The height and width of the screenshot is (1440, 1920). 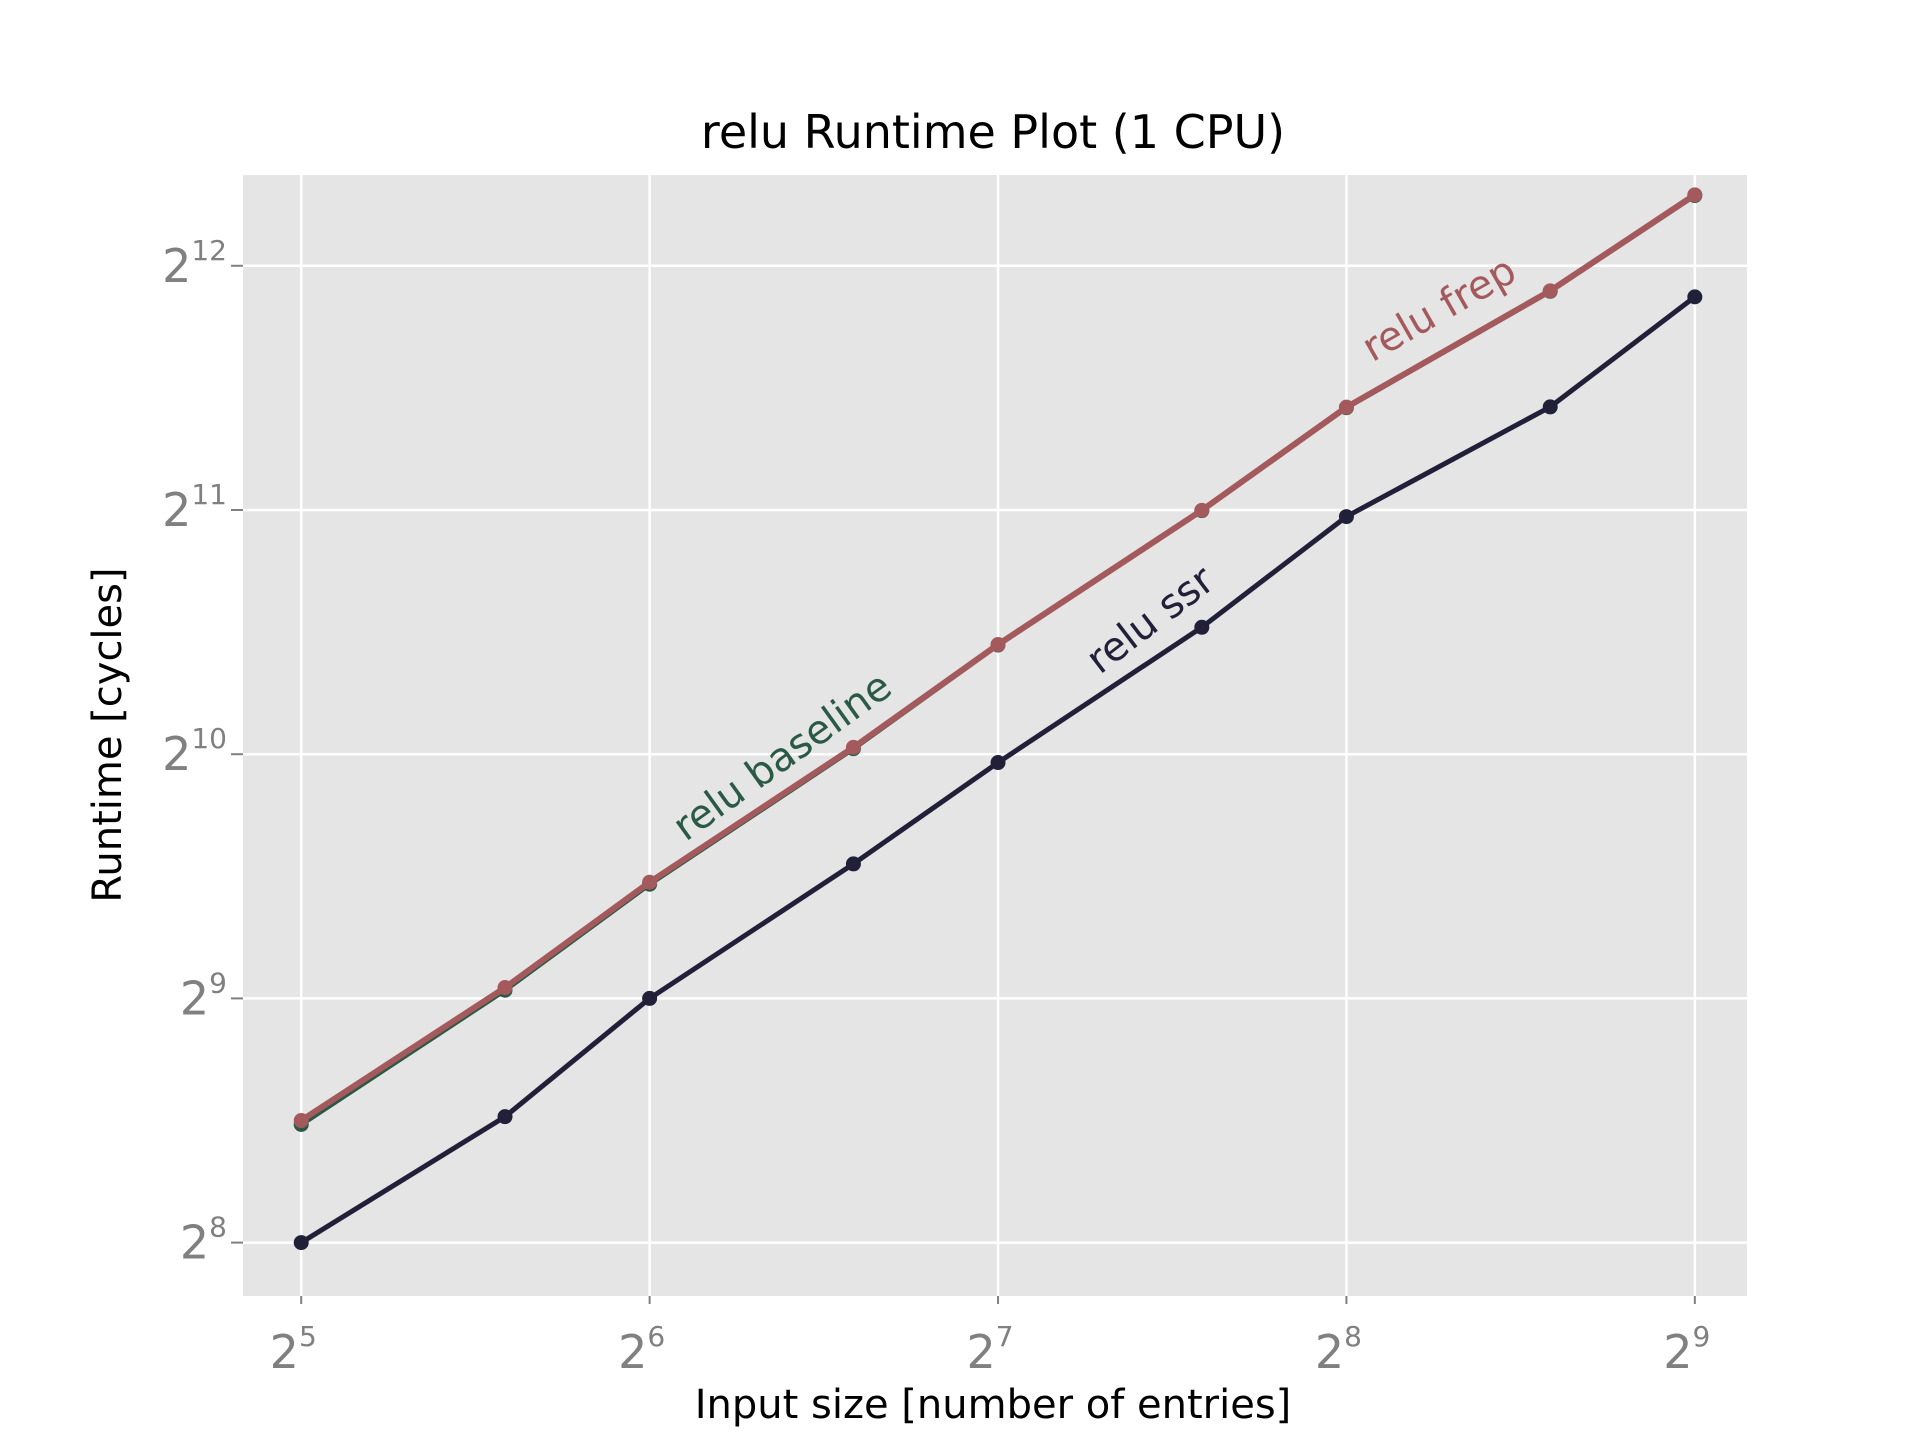 What do you see at coordinates (641, 1349) in the screenshot?
I see `x-tick-label: 26` at bounding box center [641, 1349].